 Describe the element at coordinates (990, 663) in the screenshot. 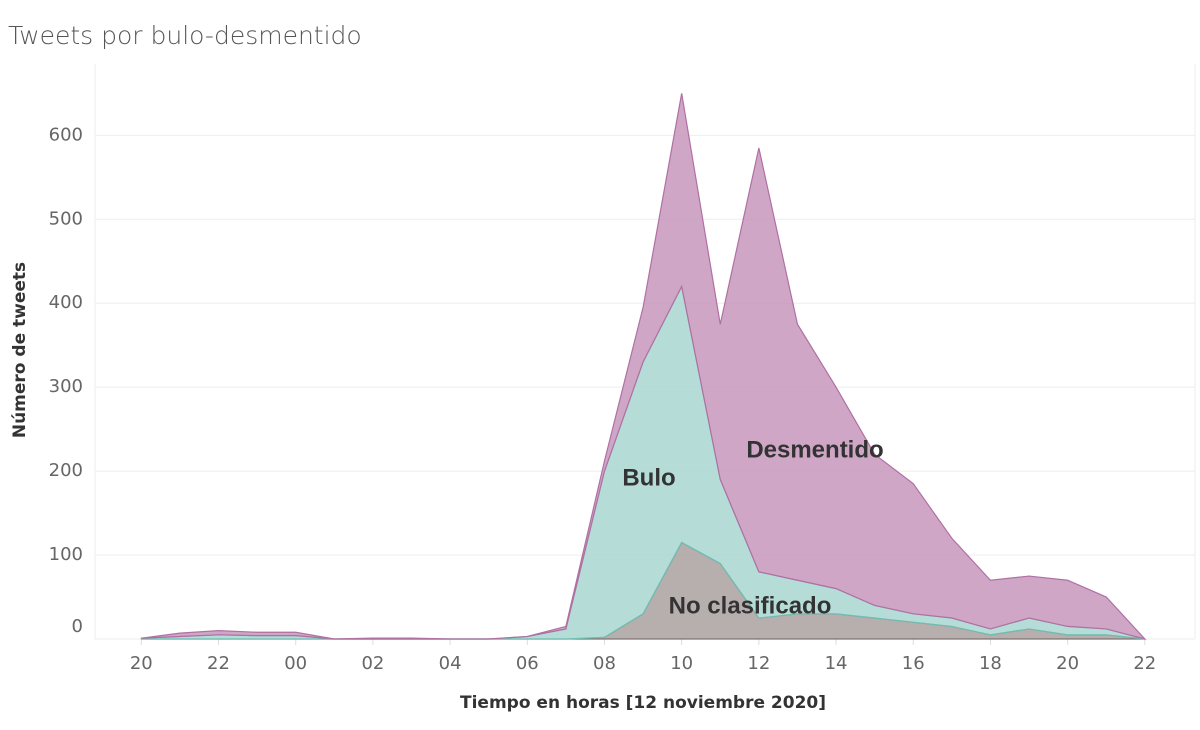

I see `x-tick-label: 18` at that location.